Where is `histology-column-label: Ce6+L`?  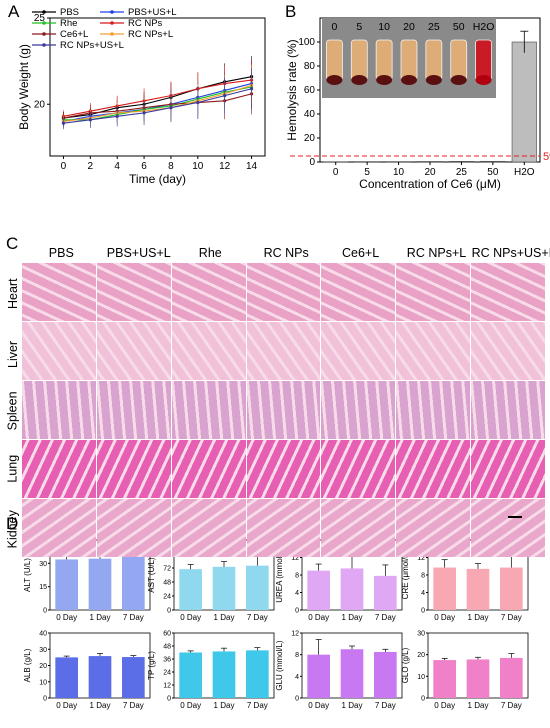
histology-column-label: Ce6+L is located at coordinates (361, 253).